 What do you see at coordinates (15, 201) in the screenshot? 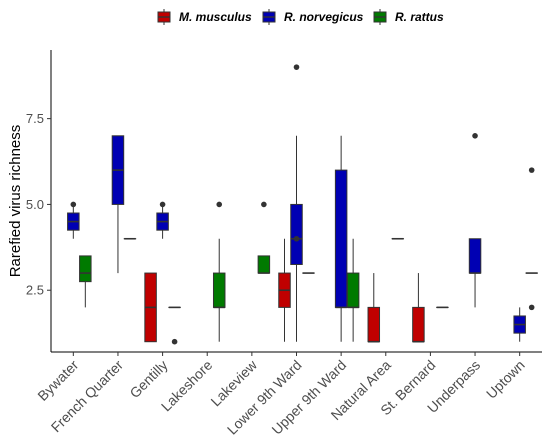
I see `y-axis-title: Rarefied virus richness` at bounding box center [15, 201].